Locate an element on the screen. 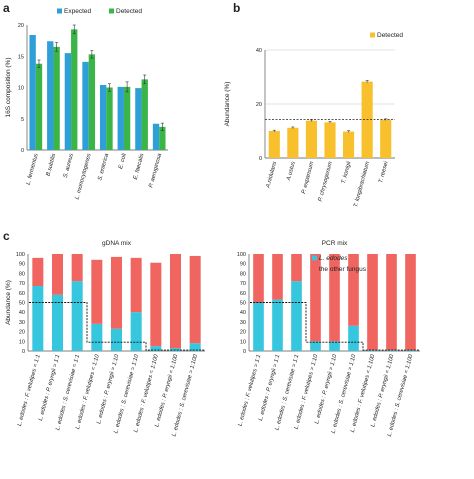 This screenshot has width=474, height=479. category-label: E. faecalis is located at coordinates (139, 166).